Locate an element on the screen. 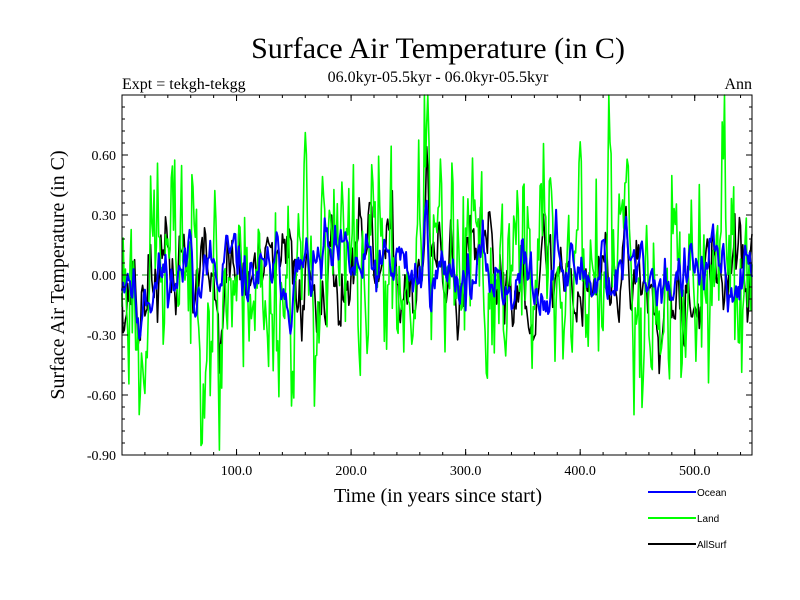 The image size is (800, 600). x-axis-label: Time (in years since start) is located at coordinates (438, 496).